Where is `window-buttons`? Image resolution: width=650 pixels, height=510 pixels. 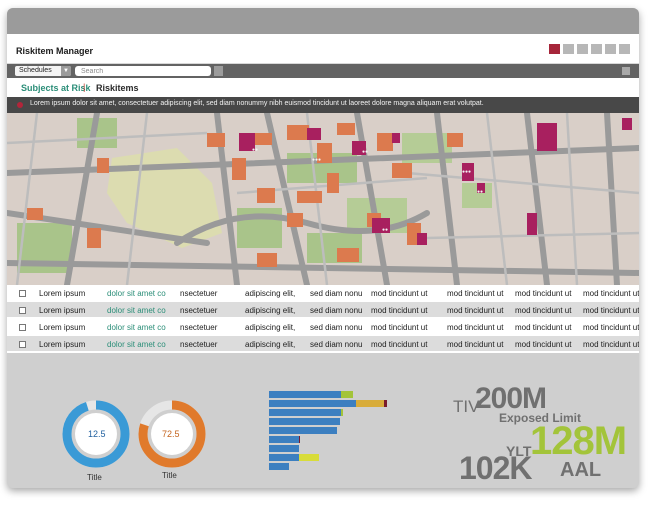
window-buttons is located at coordinates (589, 49).